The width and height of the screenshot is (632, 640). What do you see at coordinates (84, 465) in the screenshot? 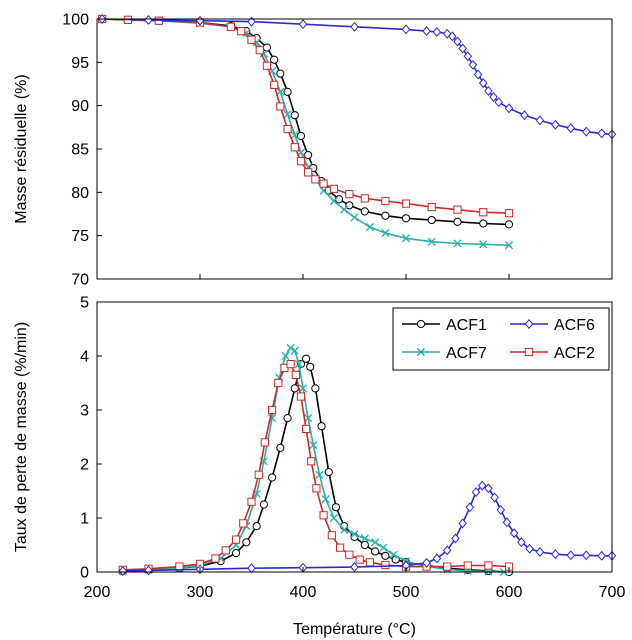
I see `bottom-y-tick-label: 2` at bounding box center [84, 465].